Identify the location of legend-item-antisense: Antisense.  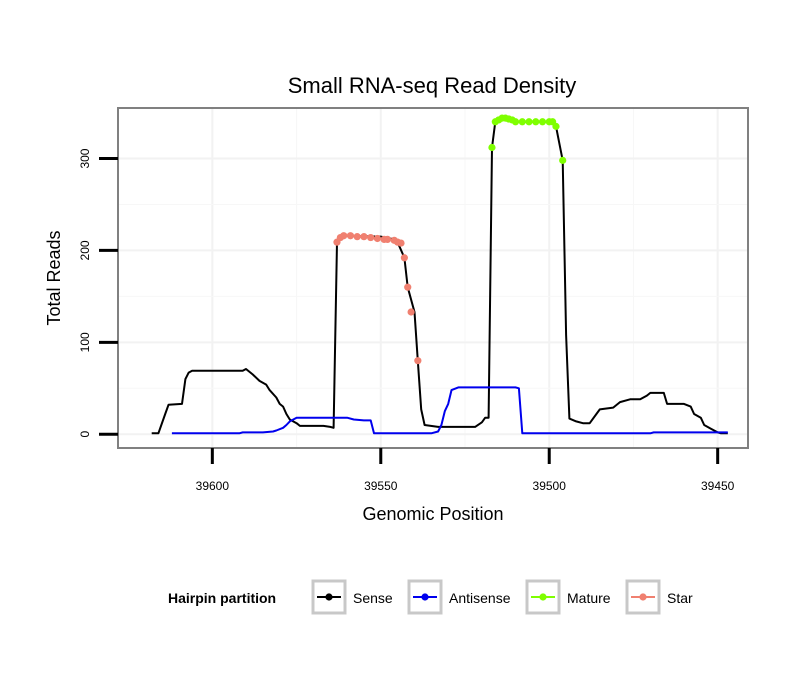
(459, 597).